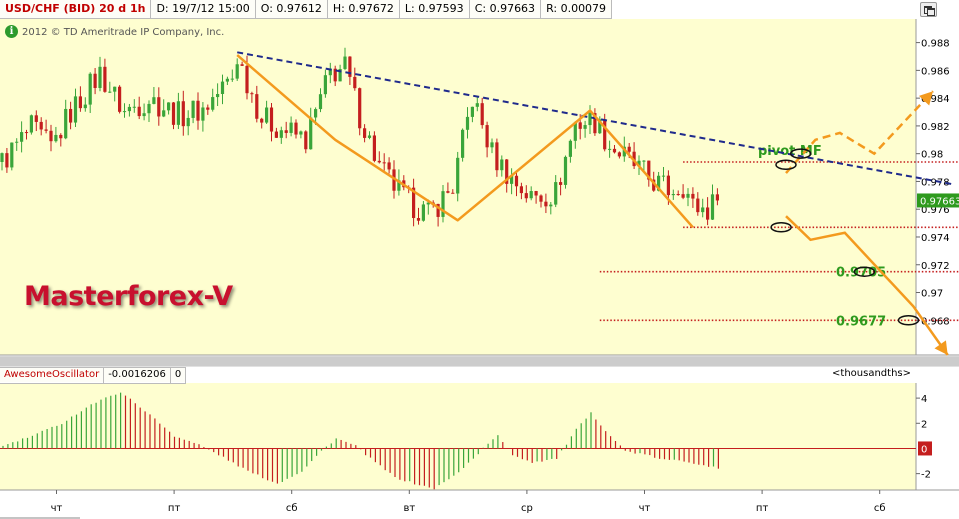 The width and height of the screenshot is (959, 519). Describe the element at coordinates (292, 9) in the screenshot. I see `bar-open: O: 0.97612` at that location.